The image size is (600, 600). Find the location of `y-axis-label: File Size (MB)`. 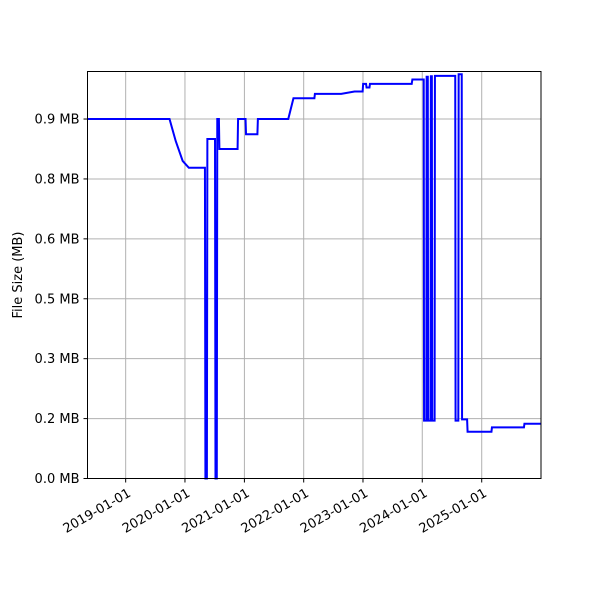

y-axis-label: File Size (MB) is located at coordinates (18, 275).